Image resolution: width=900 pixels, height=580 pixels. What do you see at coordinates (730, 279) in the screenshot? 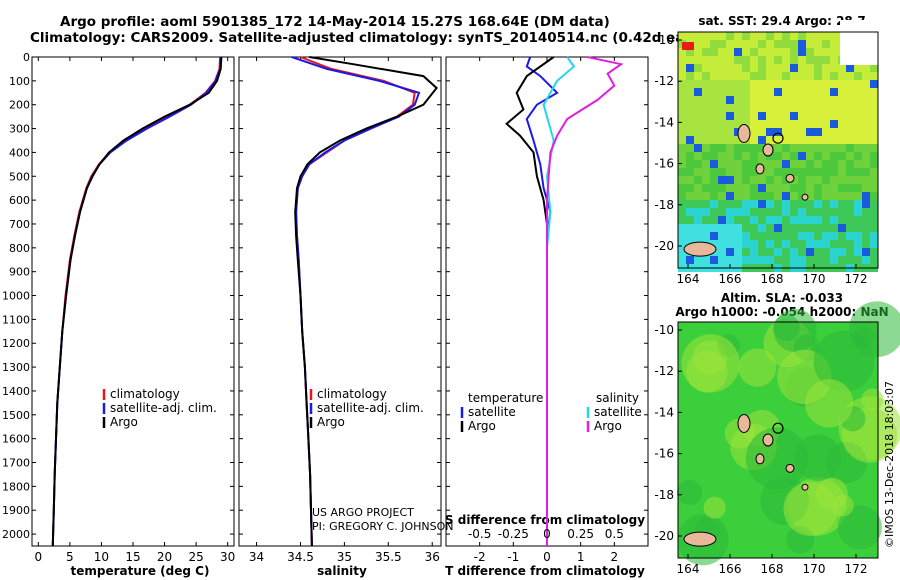
I see `map-x-tick-label: 166` at bounding box center [730, 279].